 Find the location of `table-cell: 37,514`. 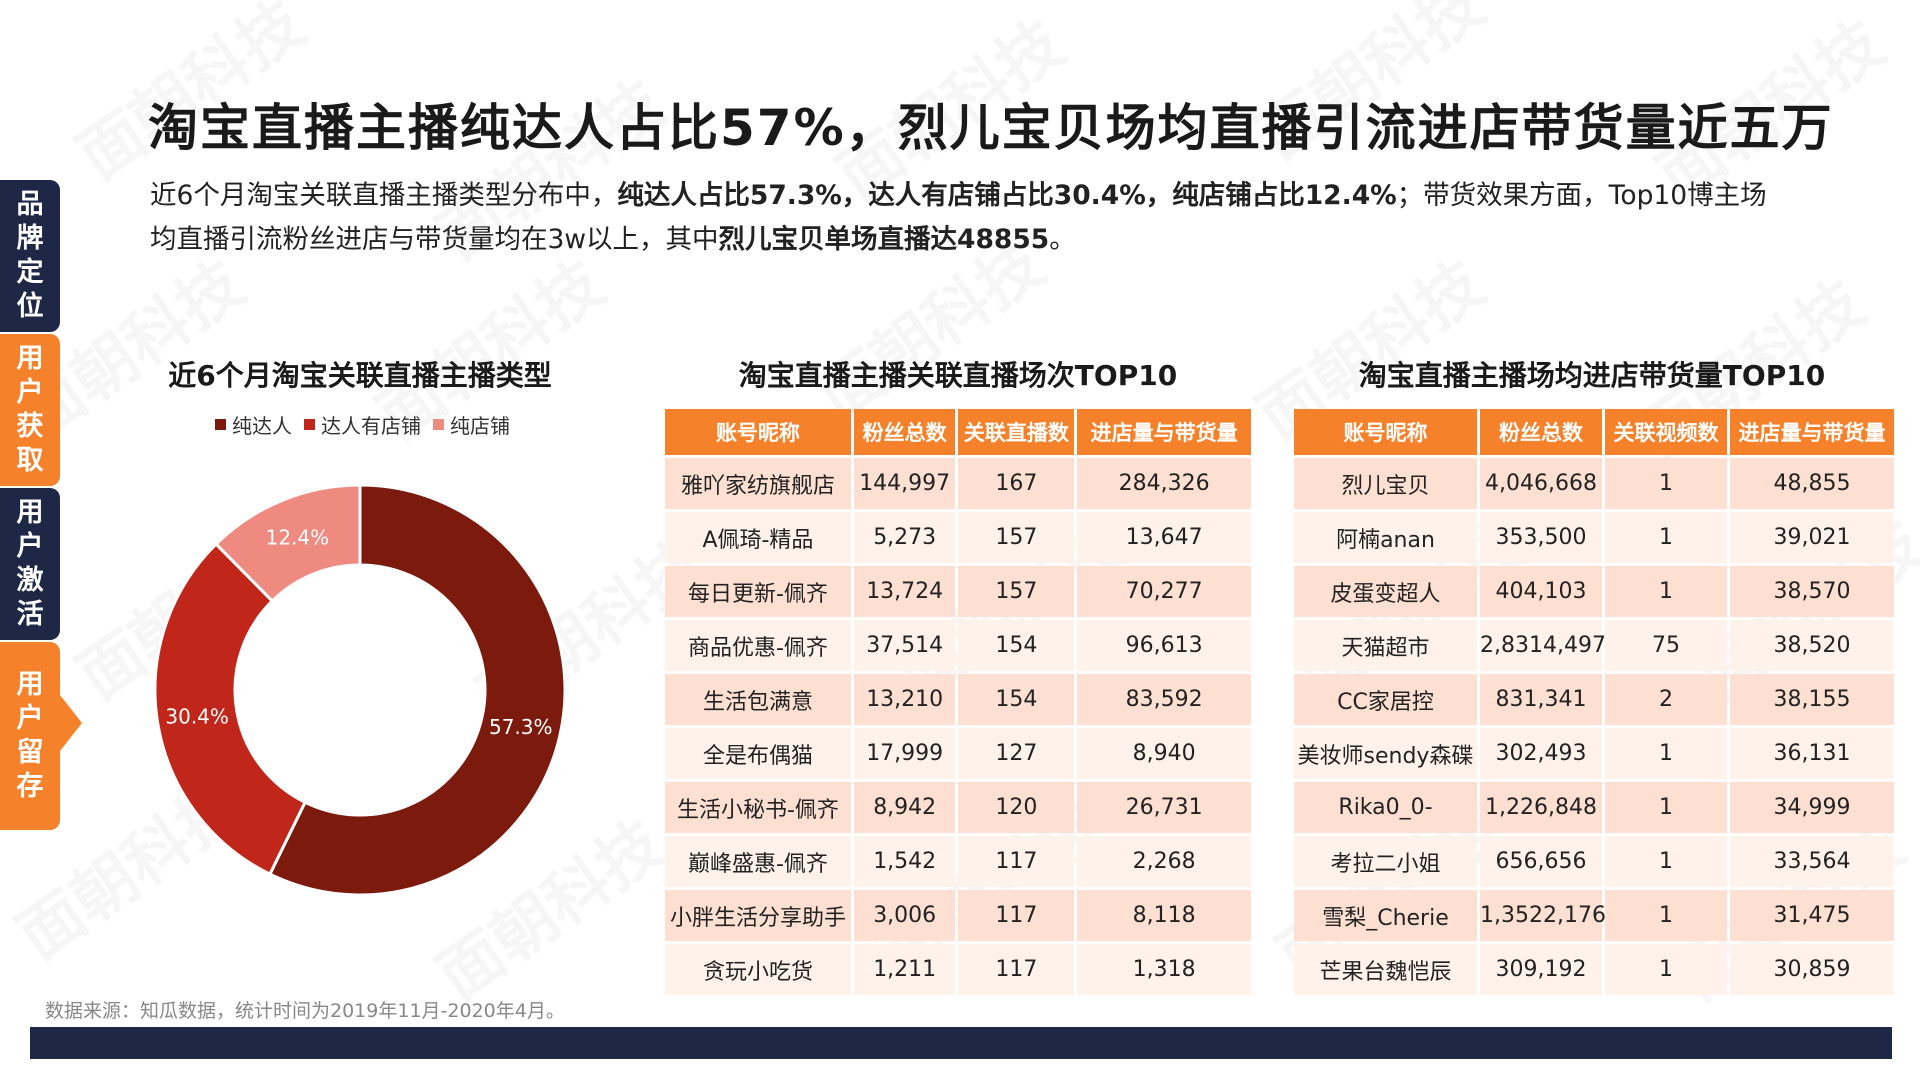

table-cell: 37,514 is located at coordinates (904, 645).